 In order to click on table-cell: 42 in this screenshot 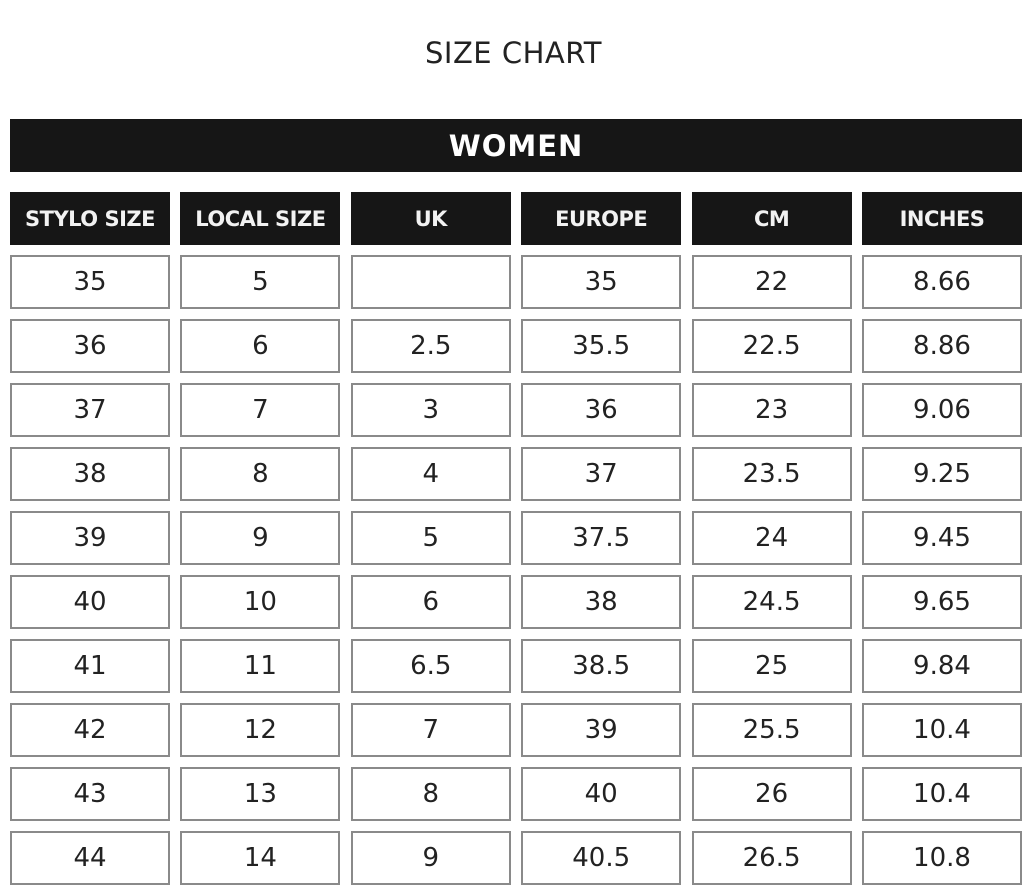, I will do `click(90, 730)`.